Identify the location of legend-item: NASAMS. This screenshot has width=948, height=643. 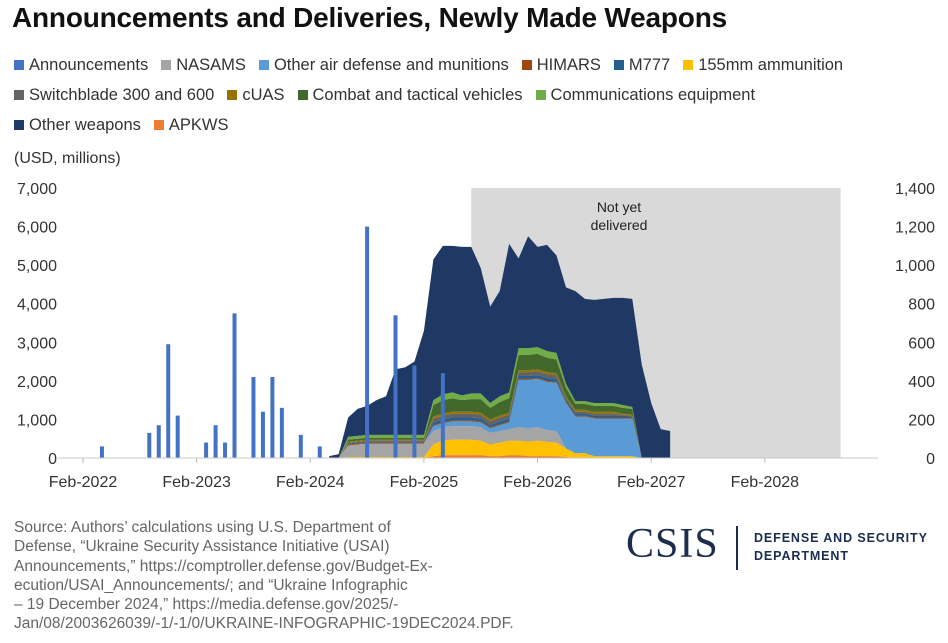
(203, 65).